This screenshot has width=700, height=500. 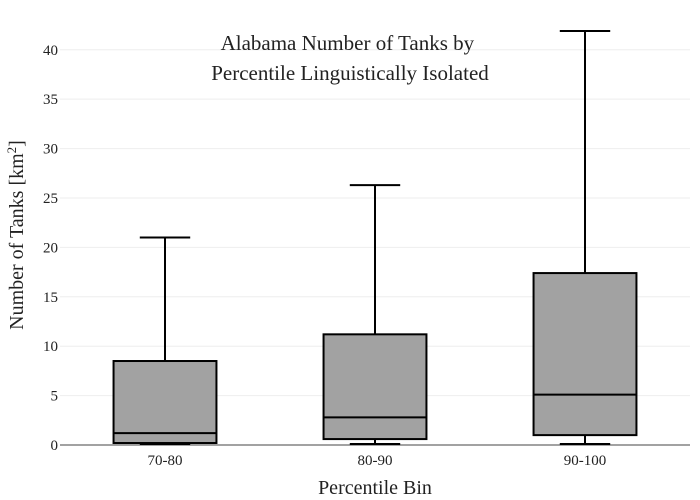 I want to click on y-axis-title-main: Number of Tanks [km, so click(x=17, y=241).